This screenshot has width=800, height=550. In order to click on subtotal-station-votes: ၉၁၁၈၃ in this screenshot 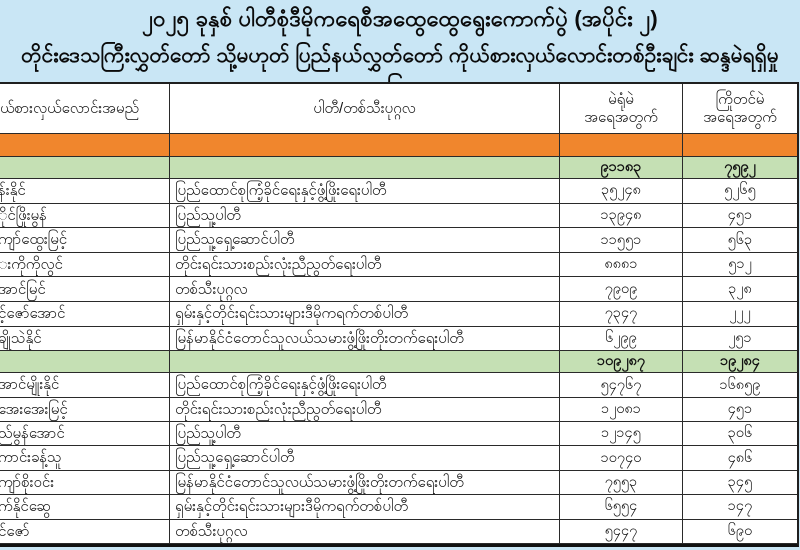, I will do `click(621, 168)`.